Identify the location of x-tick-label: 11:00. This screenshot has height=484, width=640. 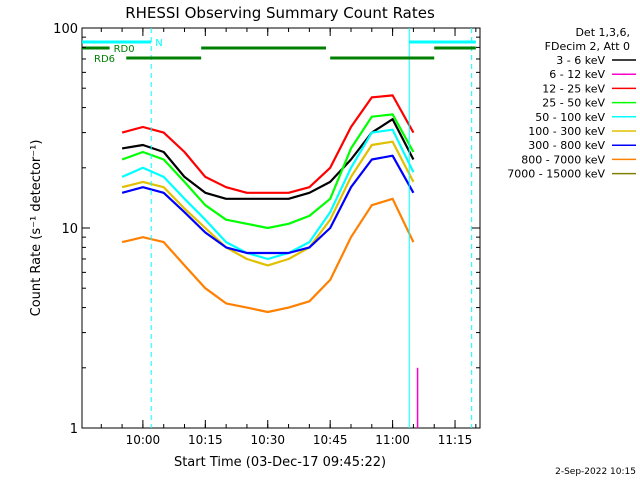
(392, 440).